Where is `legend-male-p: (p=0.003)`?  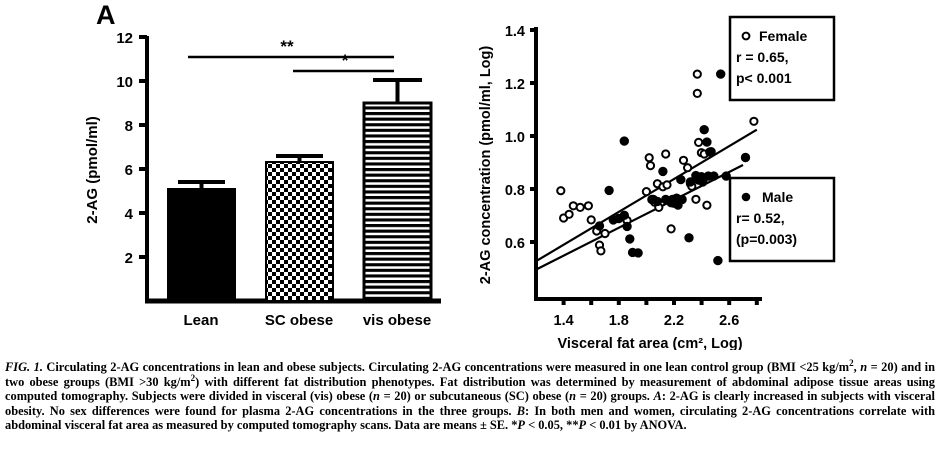
legend-male-p: (p=0.003) is located at coordinates (766, 239).